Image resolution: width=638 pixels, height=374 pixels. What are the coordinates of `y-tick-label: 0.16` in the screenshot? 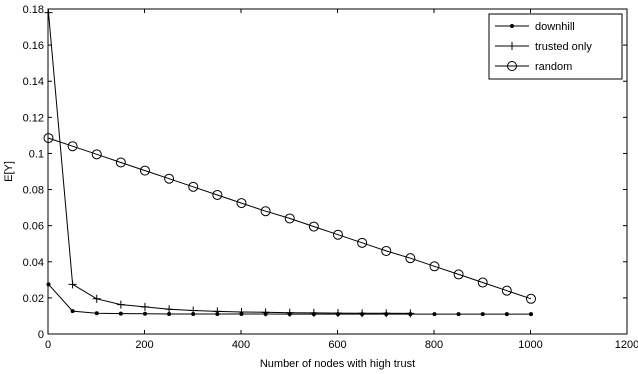 It's located at (33, 46).